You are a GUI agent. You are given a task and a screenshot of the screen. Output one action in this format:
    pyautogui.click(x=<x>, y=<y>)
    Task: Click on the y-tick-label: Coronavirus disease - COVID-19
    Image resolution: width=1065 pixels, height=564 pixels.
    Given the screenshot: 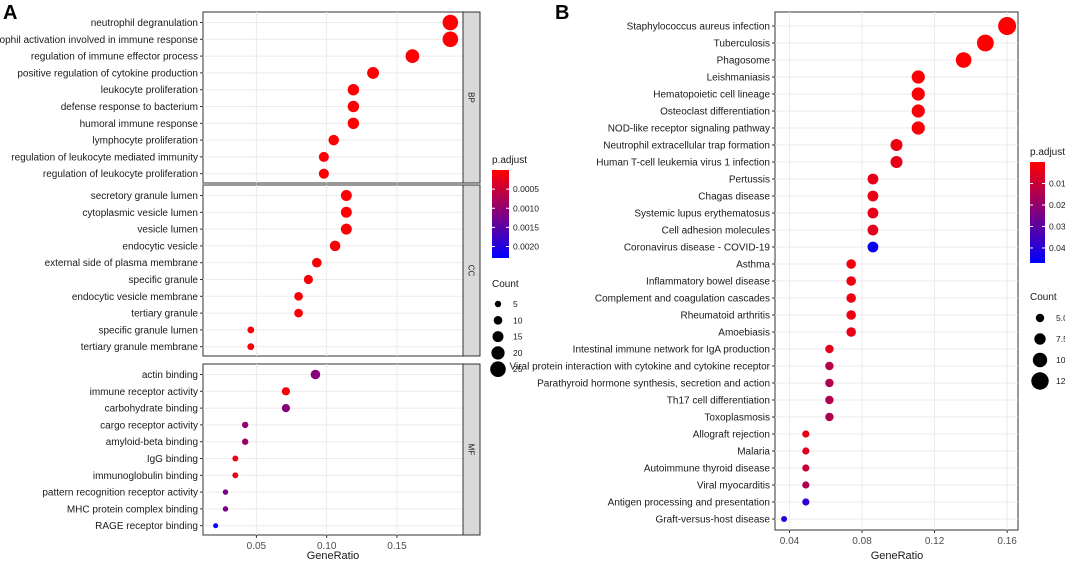 What is the action you would take?
    pyautogui.click(x=697, y=248)
    